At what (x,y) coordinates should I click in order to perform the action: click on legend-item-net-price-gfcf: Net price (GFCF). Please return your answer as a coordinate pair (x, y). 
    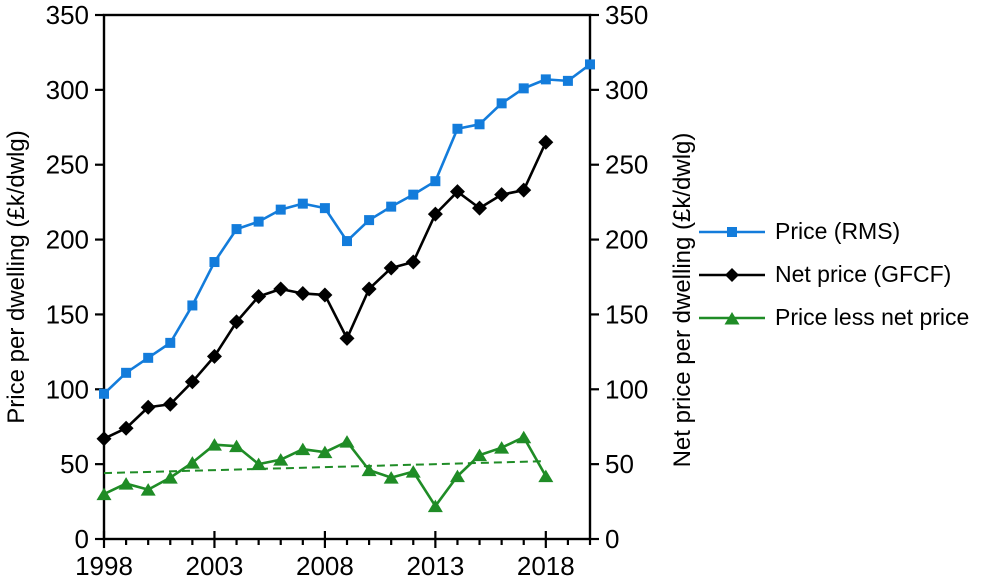
    Looking at the image, I should click on (833, 274).